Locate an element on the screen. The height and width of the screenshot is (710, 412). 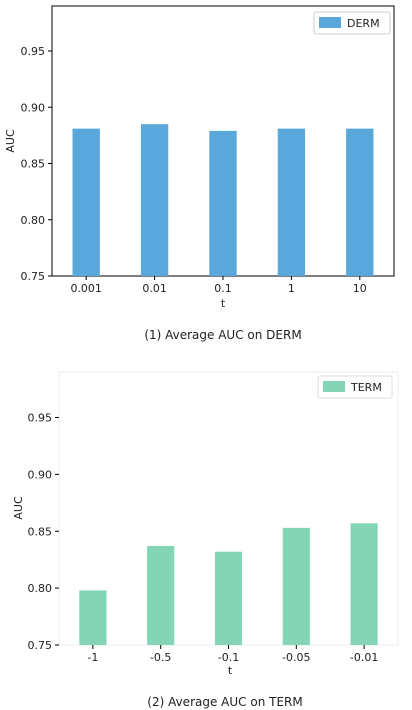
chart-1-xlabel: t is located at coordinates (223, 303).